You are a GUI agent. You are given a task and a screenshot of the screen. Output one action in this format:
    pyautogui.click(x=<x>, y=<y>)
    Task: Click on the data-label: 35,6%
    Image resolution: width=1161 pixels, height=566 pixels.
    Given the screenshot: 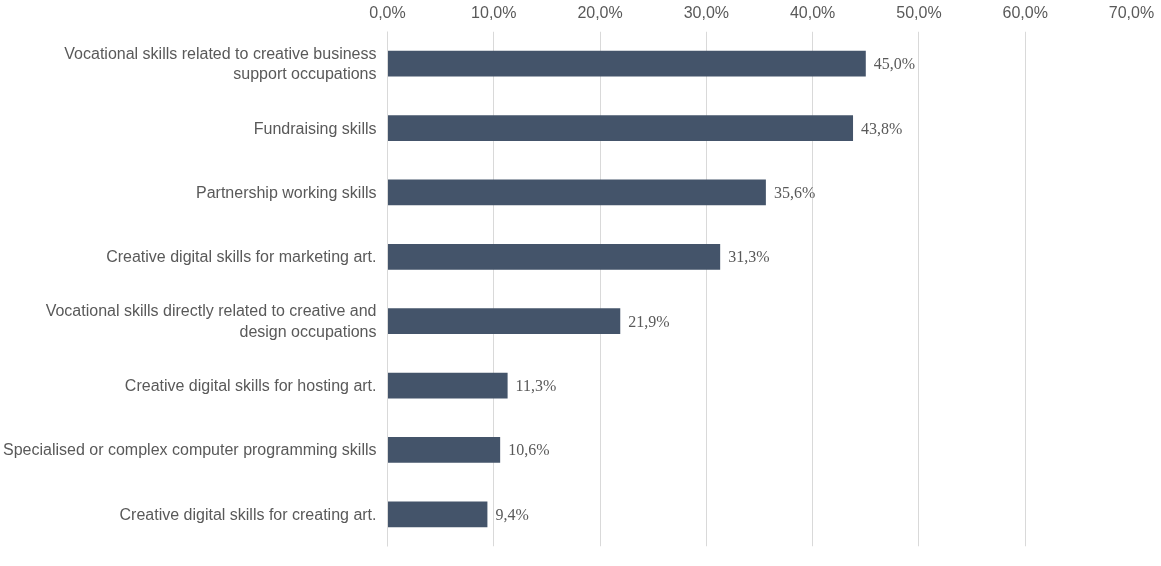 What is the action you would take?
    pyautogui.click(x=794, y=192)
    